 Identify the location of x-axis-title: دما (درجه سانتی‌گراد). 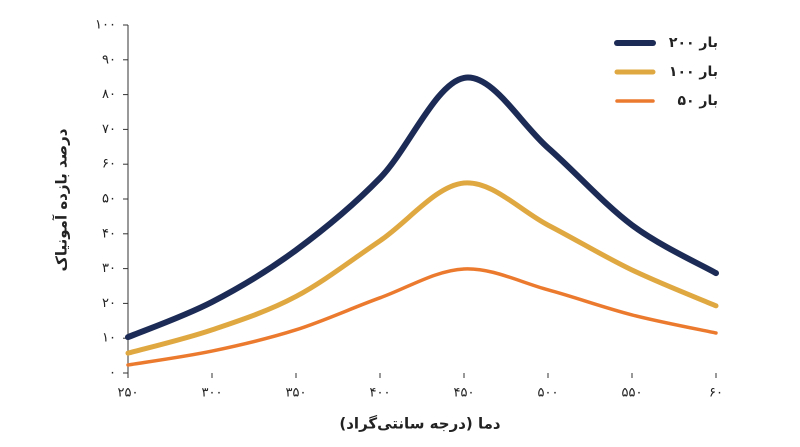
(420, 424).